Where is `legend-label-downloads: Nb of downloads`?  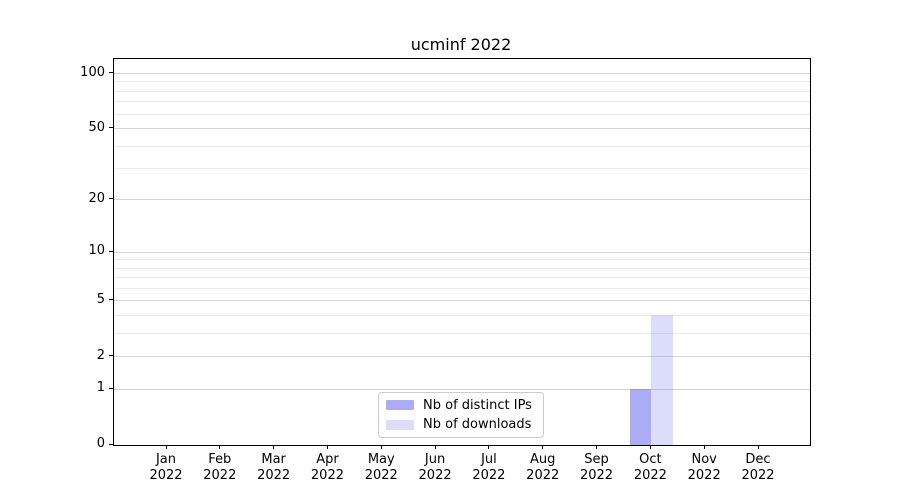 legend-label-downloads: Nb of downloads is located at coordinates (477, 425).